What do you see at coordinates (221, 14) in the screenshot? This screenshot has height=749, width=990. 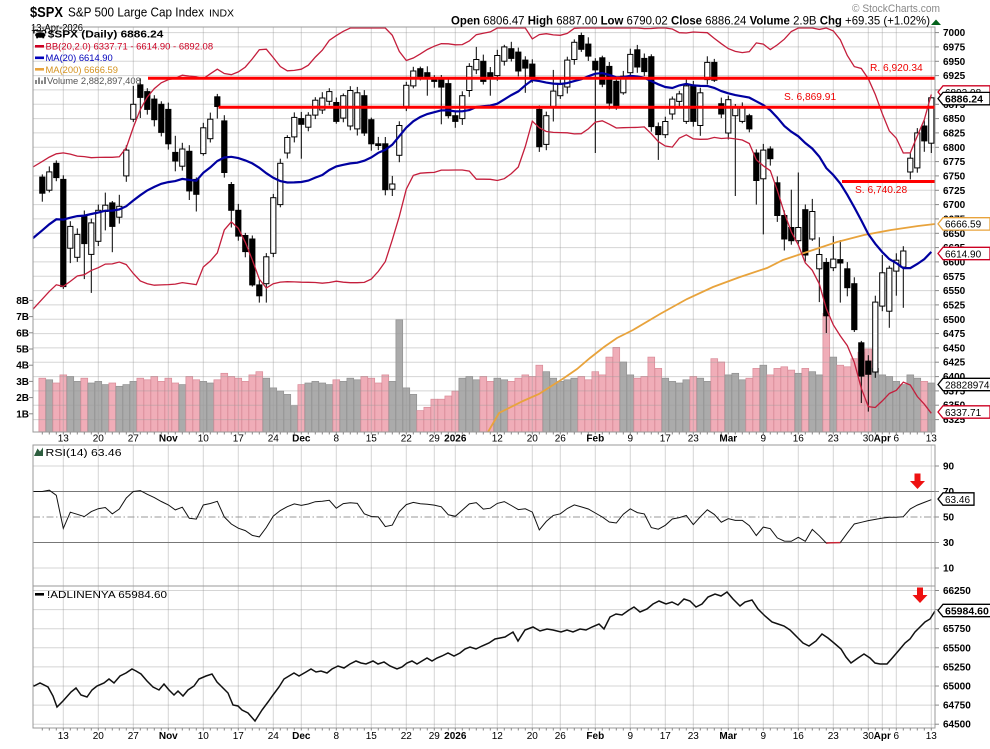 I see `svg-text: INDX` at bounding box center [221, 14].